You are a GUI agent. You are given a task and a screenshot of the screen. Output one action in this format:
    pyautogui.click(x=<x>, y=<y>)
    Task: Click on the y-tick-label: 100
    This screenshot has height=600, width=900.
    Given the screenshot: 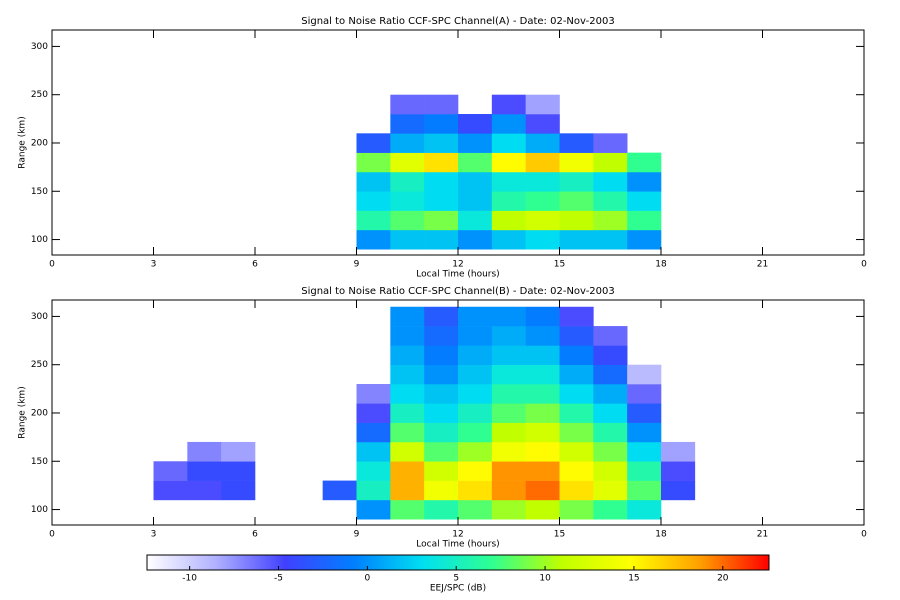 What is the action you would take?
    pyautogui.click(x=39, y=240)
    